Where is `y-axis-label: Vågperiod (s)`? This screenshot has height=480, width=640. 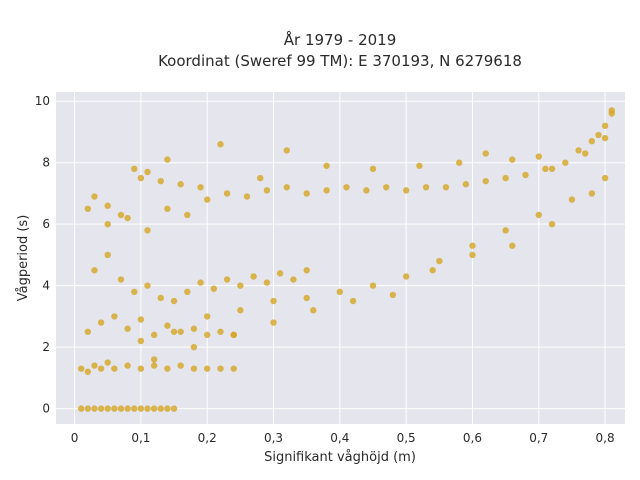 y-axis-label: Vågperiod (s) is located at coordinates (23, 258).